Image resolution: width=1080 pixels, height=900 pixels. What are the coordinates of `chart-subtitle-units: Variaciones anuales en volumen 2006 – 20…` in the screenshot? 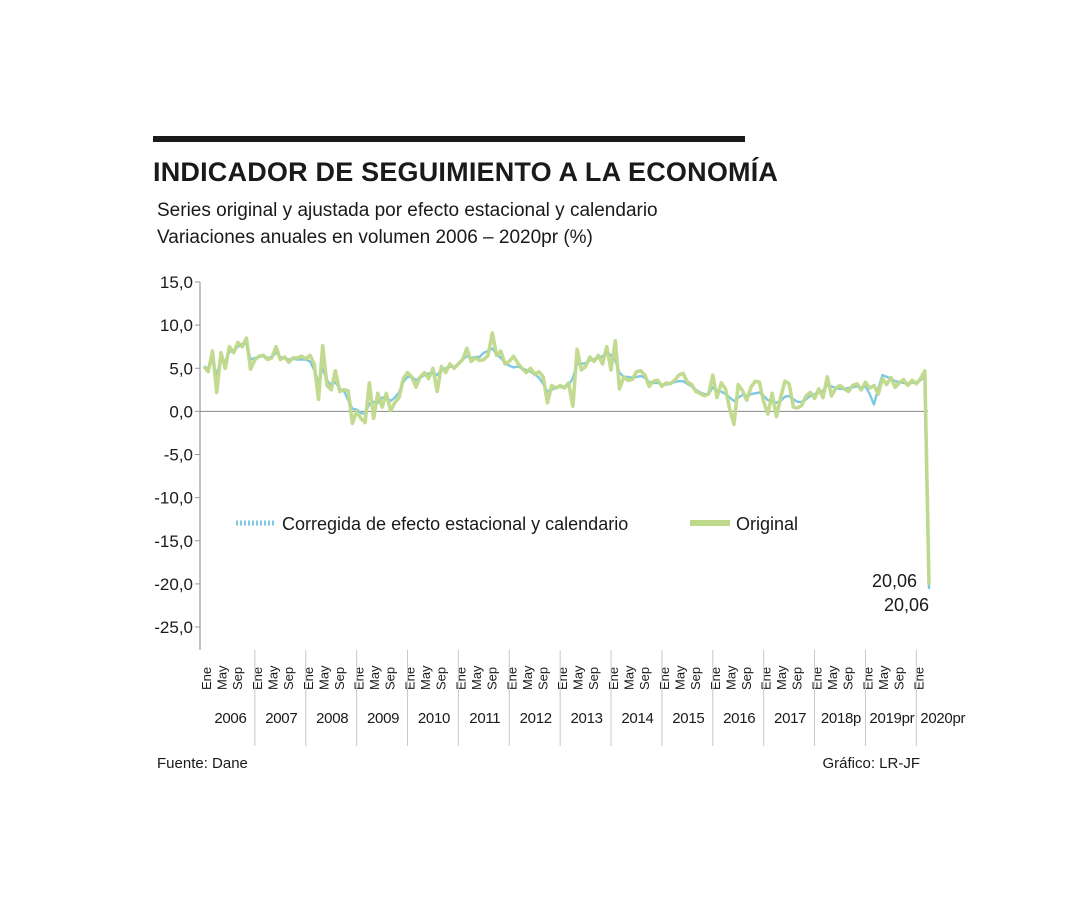 It's located at (375, 237).